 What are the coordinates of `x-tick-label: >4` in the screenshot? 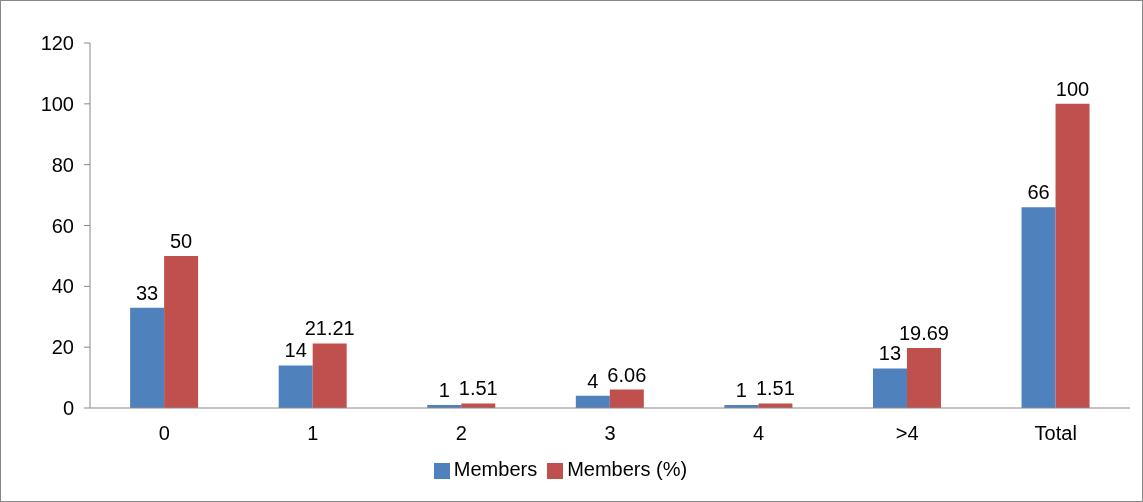 It's located at (907, 433).